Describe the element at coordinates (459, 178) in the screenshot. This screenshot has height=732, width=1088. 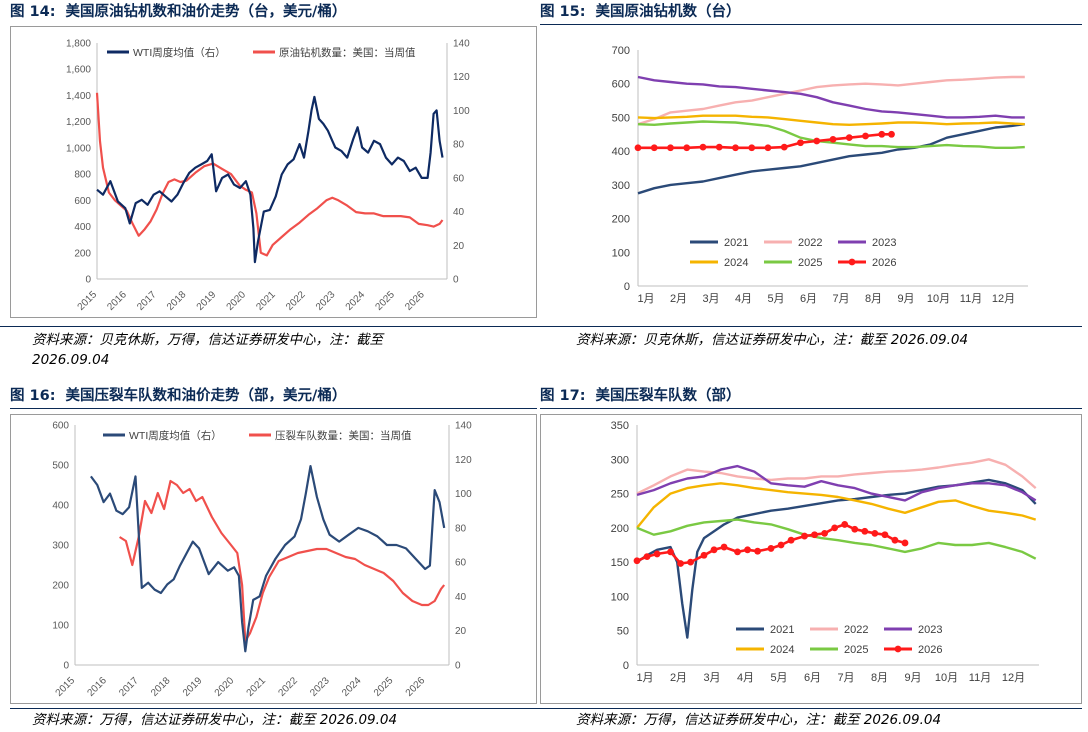
I see `fig14-ytick-right: 60` at that location.